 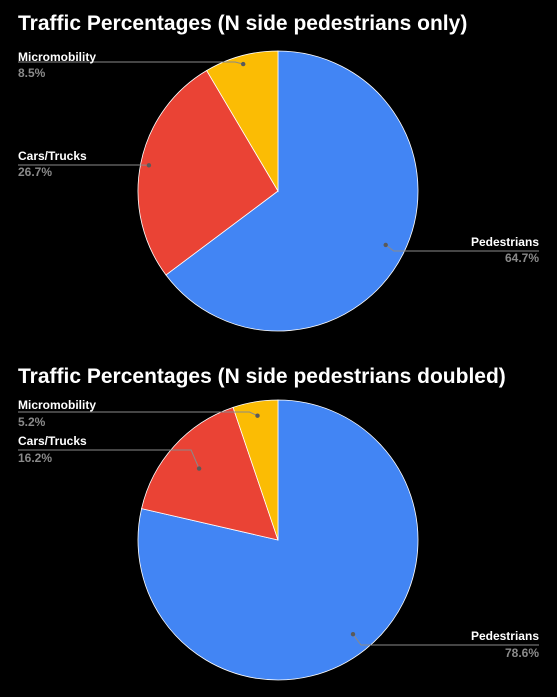 I want to click on slice-percent-pedestrians: 78.6%, so click(x=522, y=653).